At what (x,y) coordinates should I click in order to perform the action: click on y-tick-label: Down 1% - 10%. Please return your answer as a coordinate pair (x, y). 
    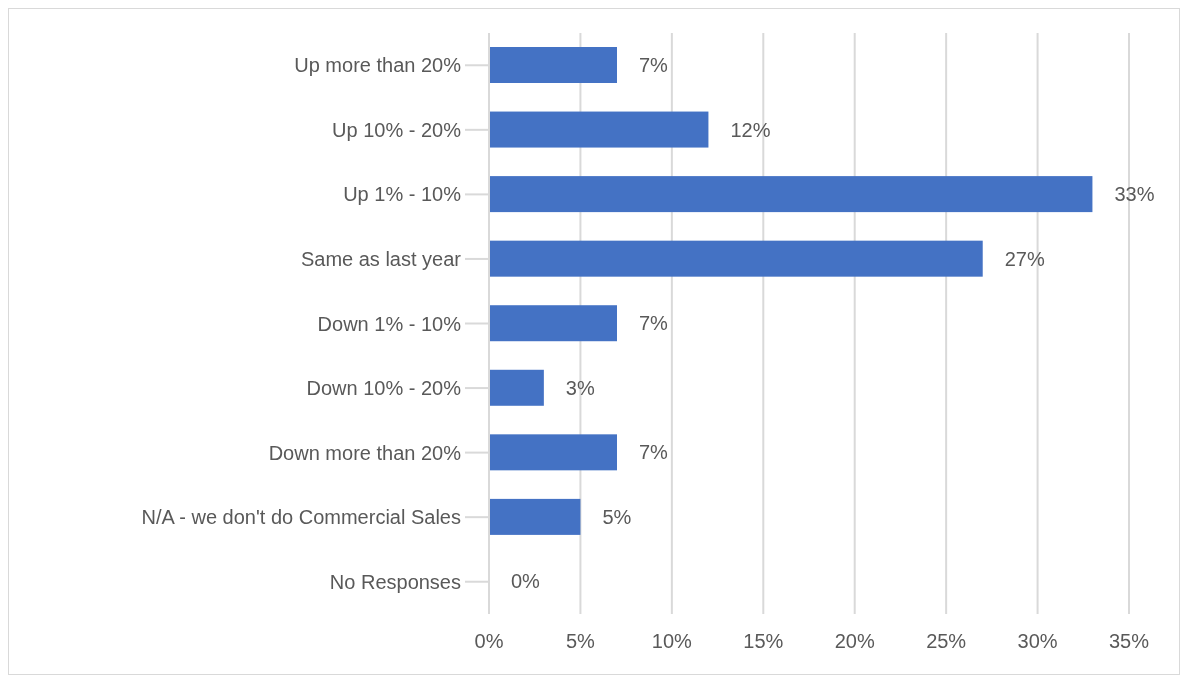
    Looking at the image, I should click on (389, 323).